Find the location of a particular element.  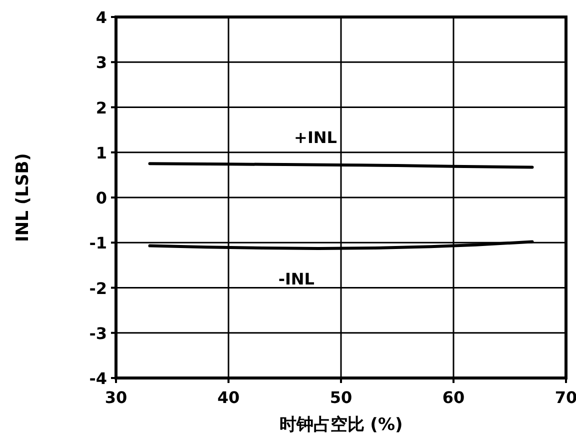

x-tick-label: 50 is located at coordinates (341, 397).